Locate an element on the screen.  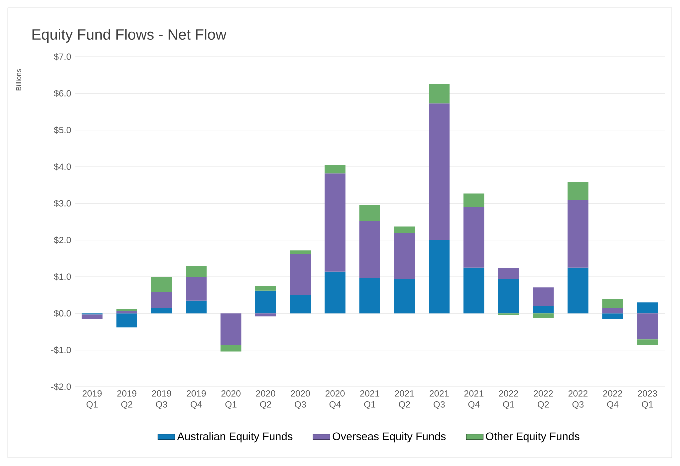
x-tick-label: 2019 Q3 is located at coordinates (162, 400).